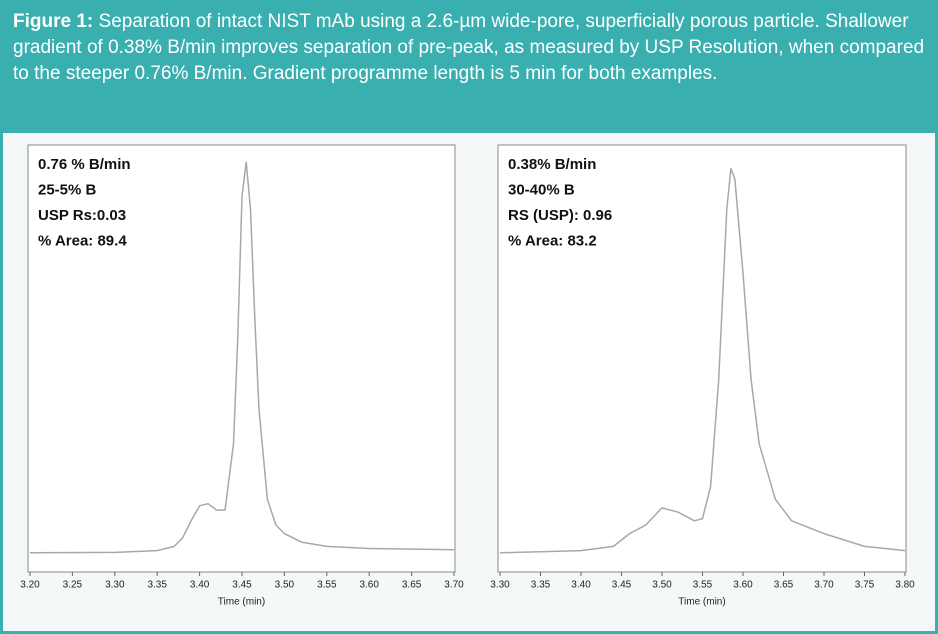  I want to click on x-tick-label: 3.20, so click(30, 585).